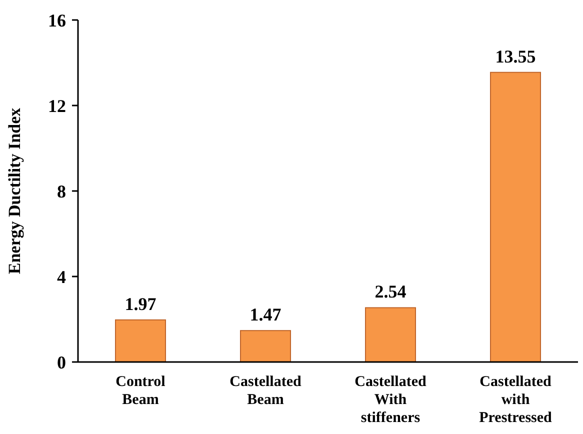  Describe the element at coordinates (57, 106) in the screenshot. I see `y-tick-label: 12` at that location.